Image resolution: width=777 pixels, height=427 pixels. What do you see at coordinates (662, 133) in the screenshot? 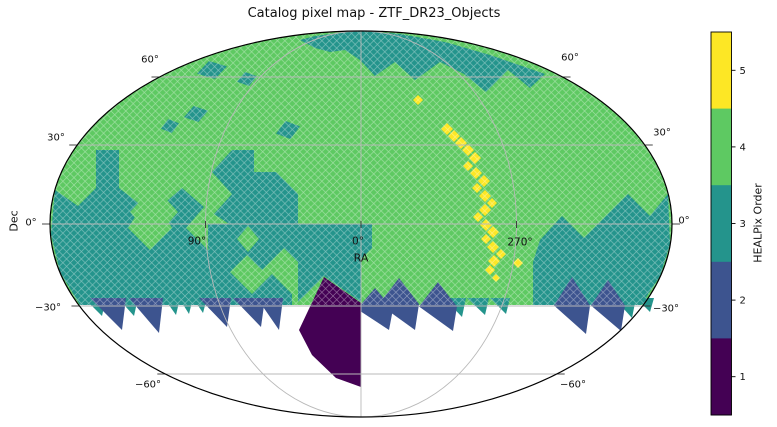
I see `dec-tick-label-right: 30°` at bounding box center [662, 133].